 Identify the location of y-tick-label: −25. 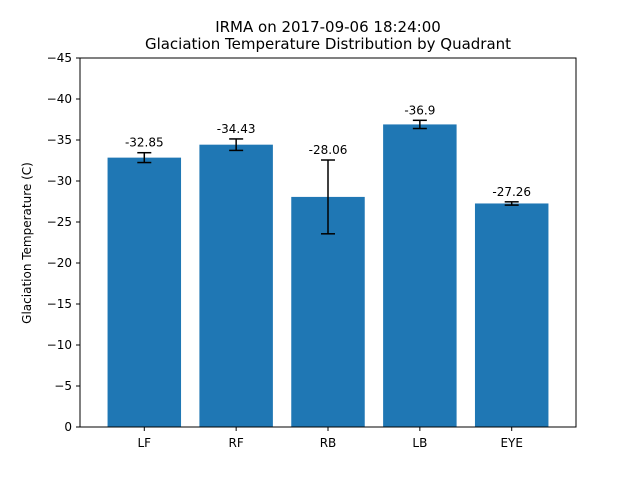
(59, 222).